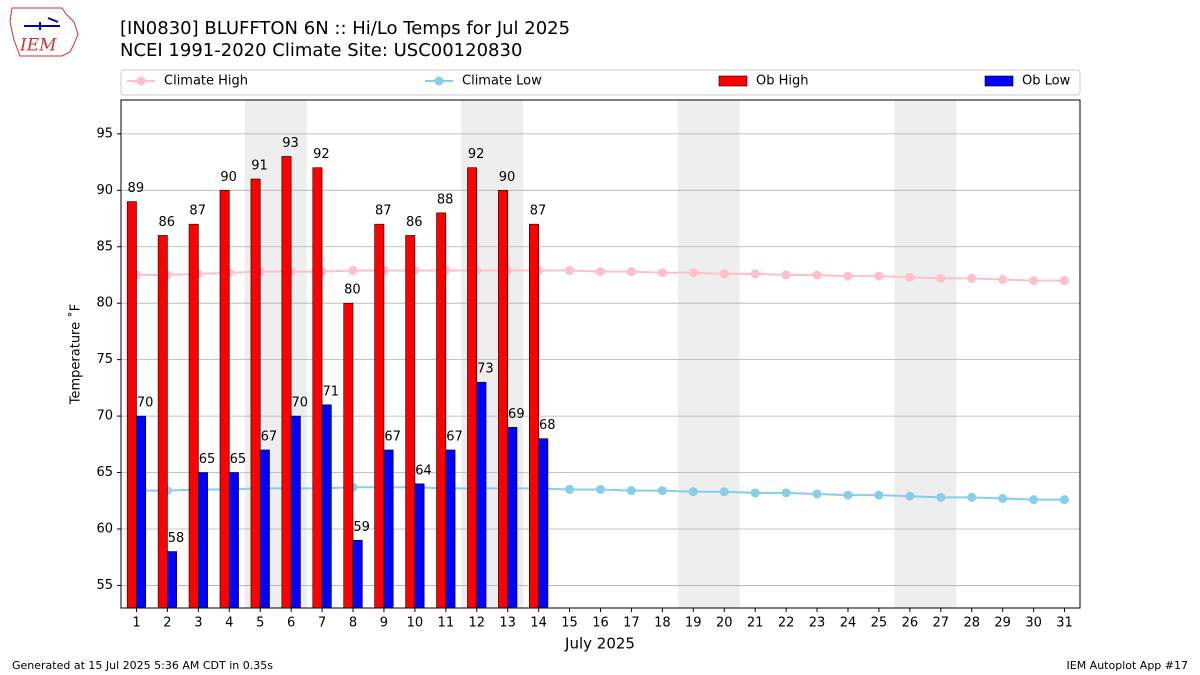 The image size is (1200, 675). I want to click on y-axis-label: Temperature ˚F, so click(76, 354).